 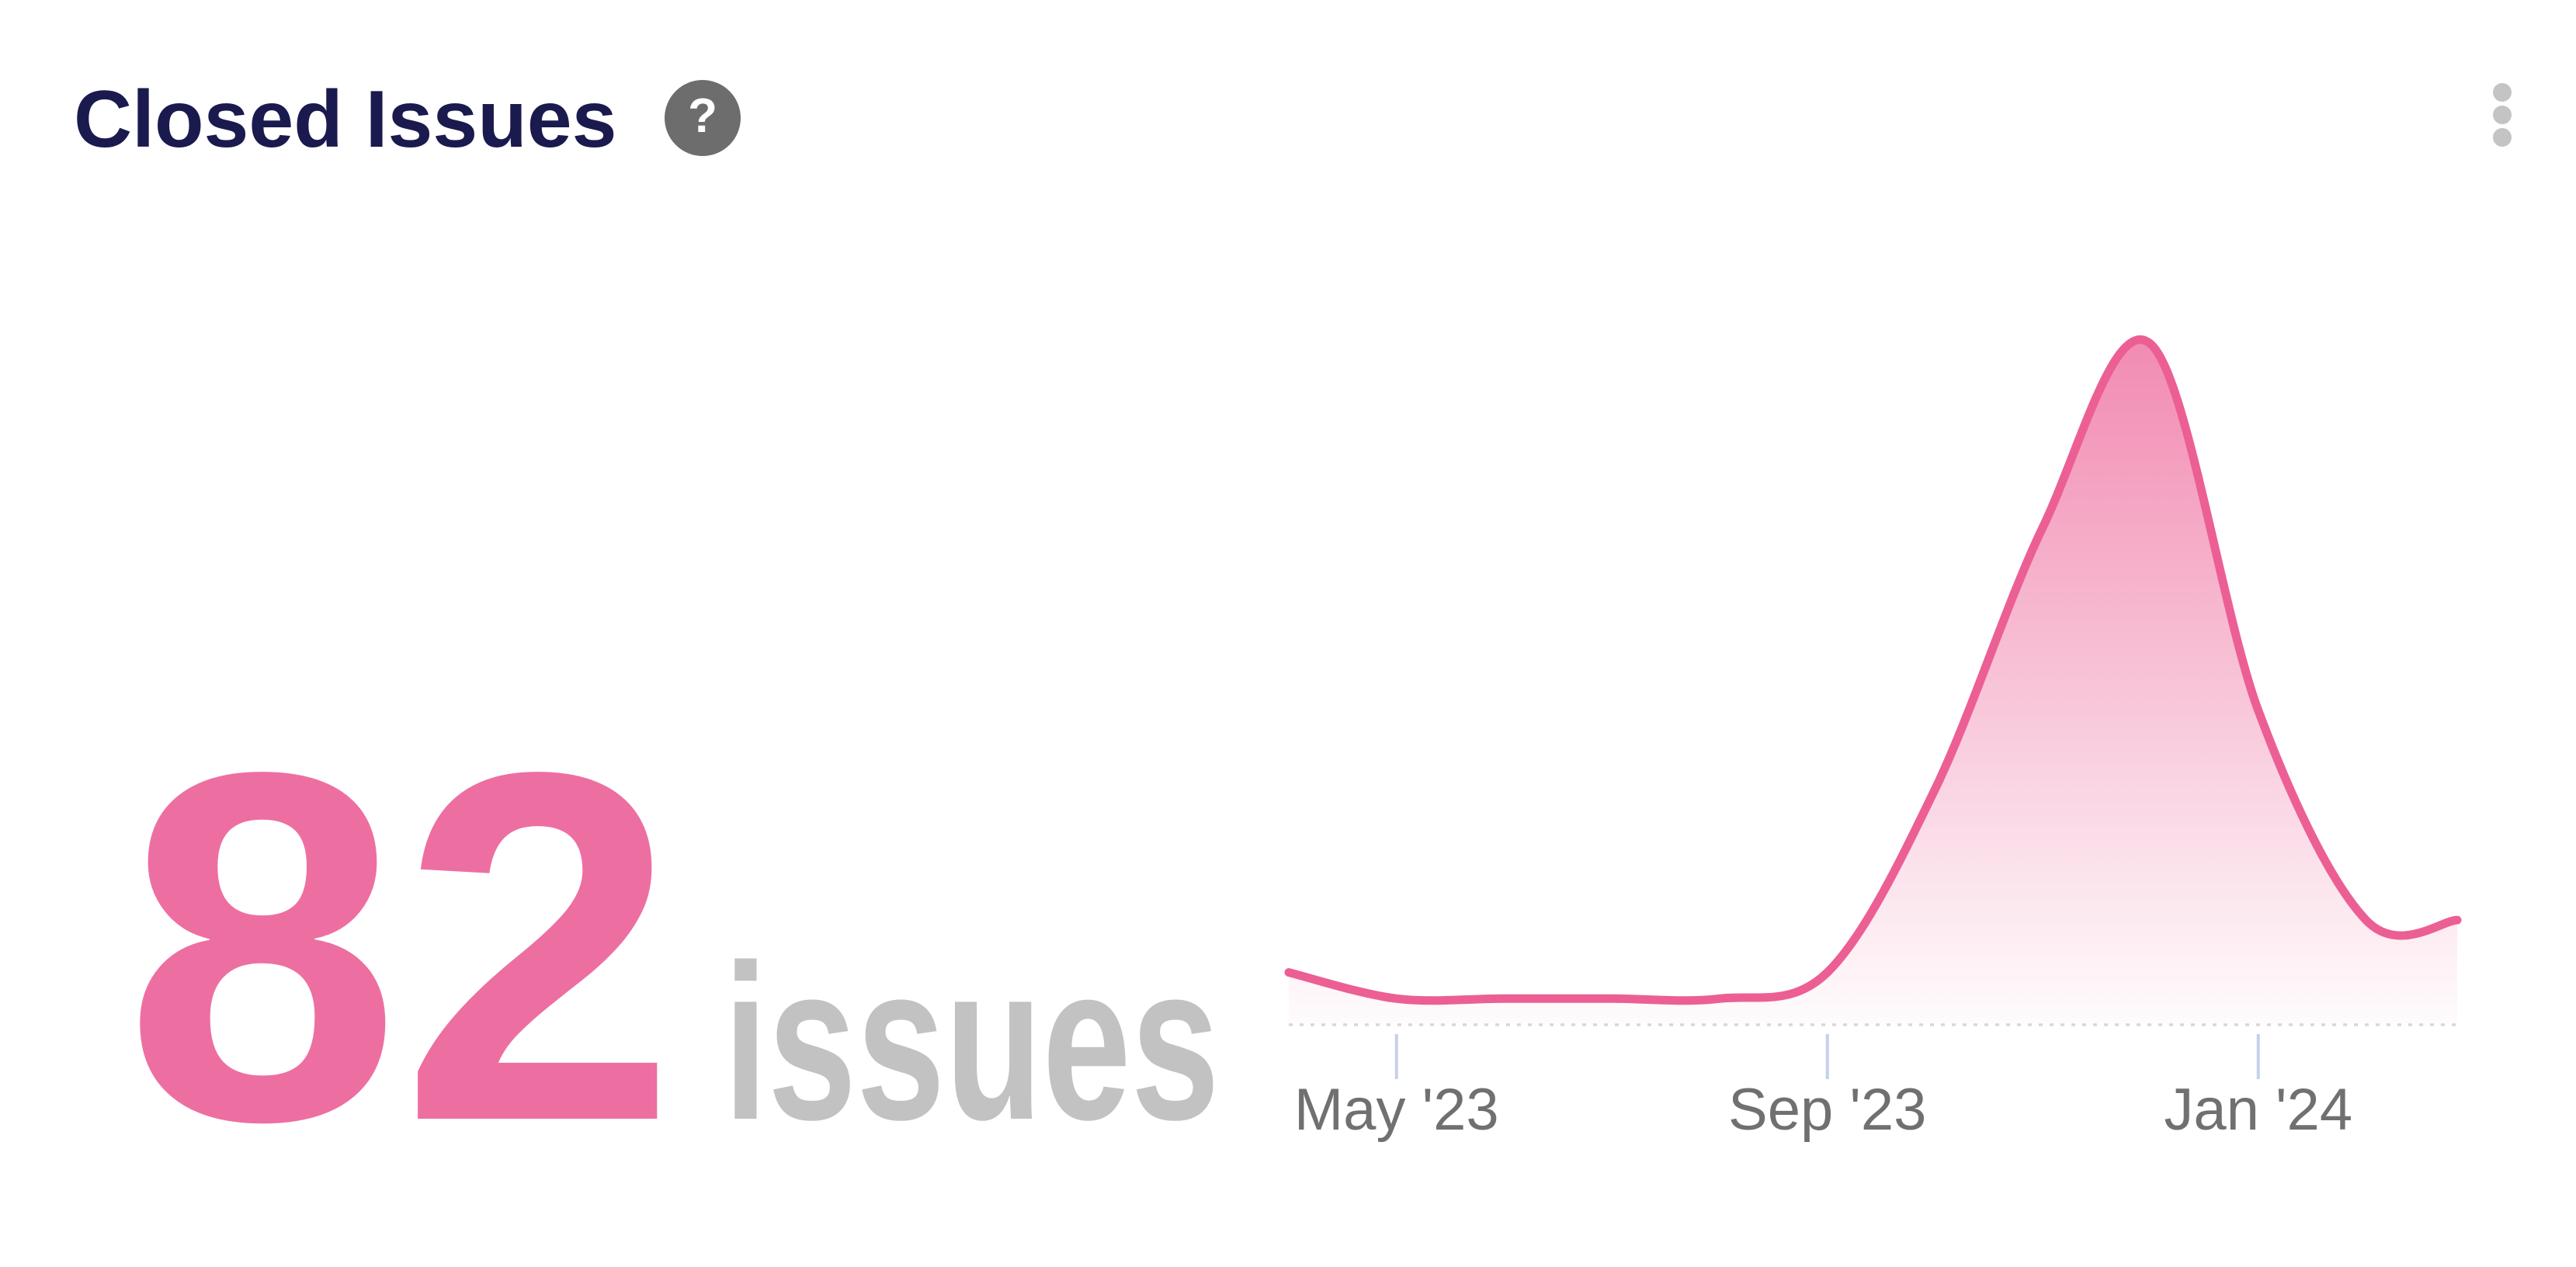 What do you see at coordinates (971, 1043) in the screenshot?
I see `metric-unit: issues` at bounding box center [971, 1043].